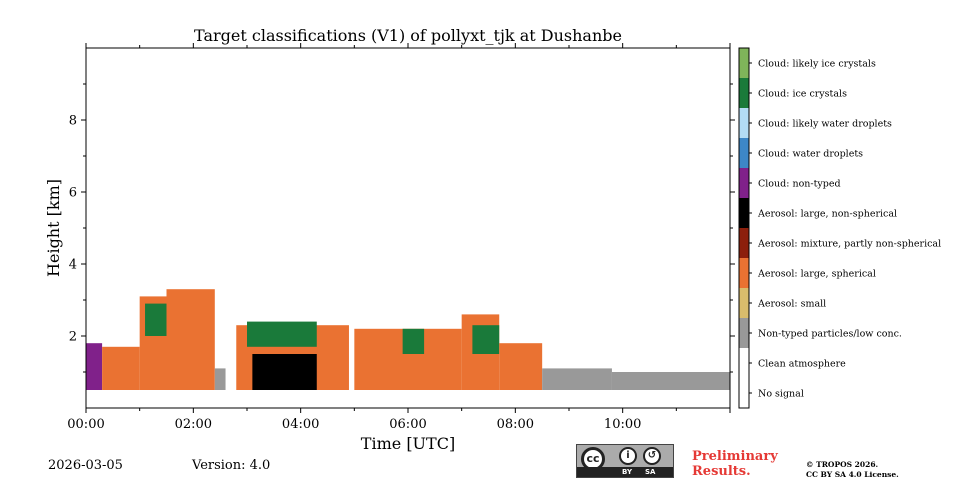 The image size is (960, 480). What do you see at coordinates (735, 456) in the screenshot?
I see `preliminary-line-1: Preliminary` at bounding box center [735, 456].